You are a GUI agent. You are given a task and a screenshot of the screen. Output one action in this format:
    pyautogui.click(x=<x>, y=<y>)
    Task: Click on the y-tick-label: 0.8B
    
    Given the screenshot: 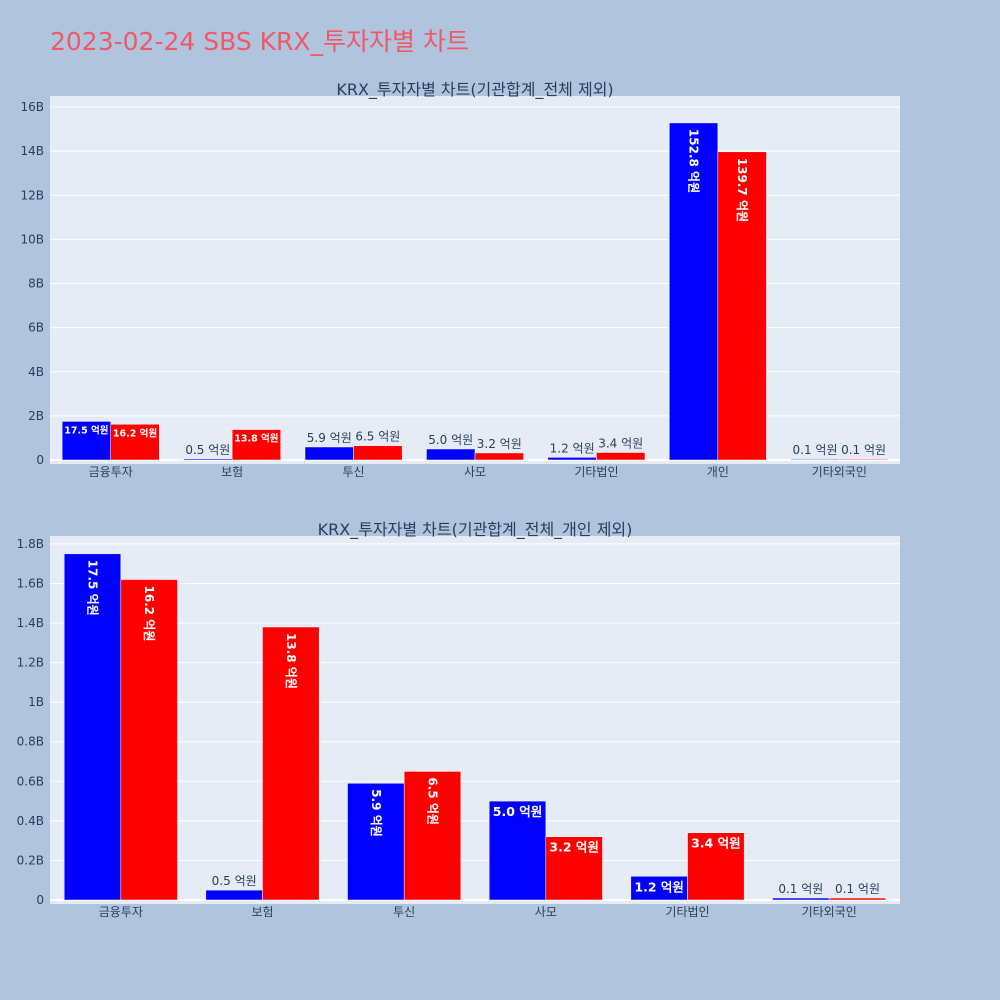 What is the action you would take?
    pyautogui.click(x=30, y=742)
    